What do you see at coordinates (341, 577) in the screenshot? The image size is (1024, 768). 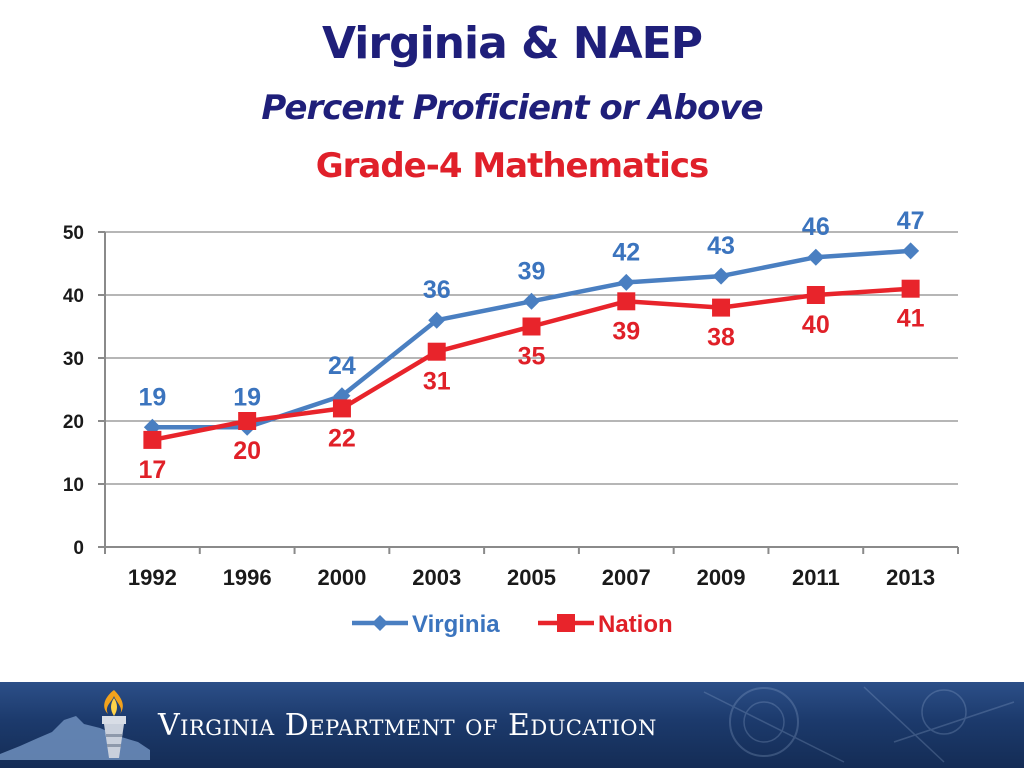 I see `x-tick-label: 2000` at bounding box center [341, 577].